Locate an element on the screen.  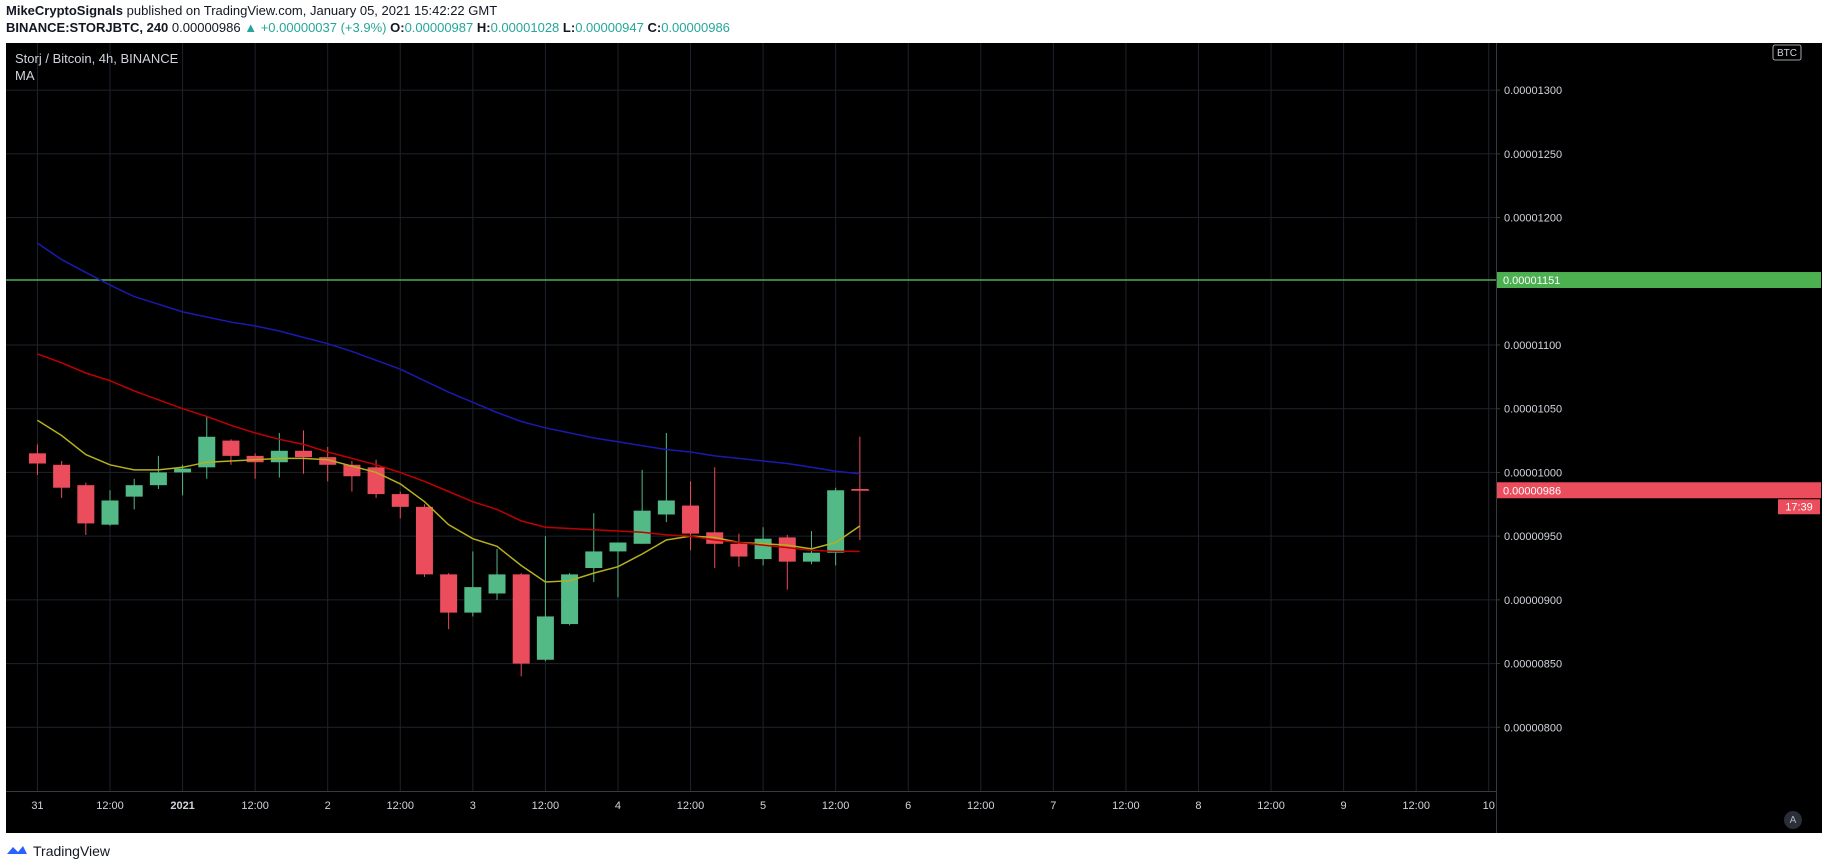
auto-scale-button: A is located at coordinates (1793, 820).